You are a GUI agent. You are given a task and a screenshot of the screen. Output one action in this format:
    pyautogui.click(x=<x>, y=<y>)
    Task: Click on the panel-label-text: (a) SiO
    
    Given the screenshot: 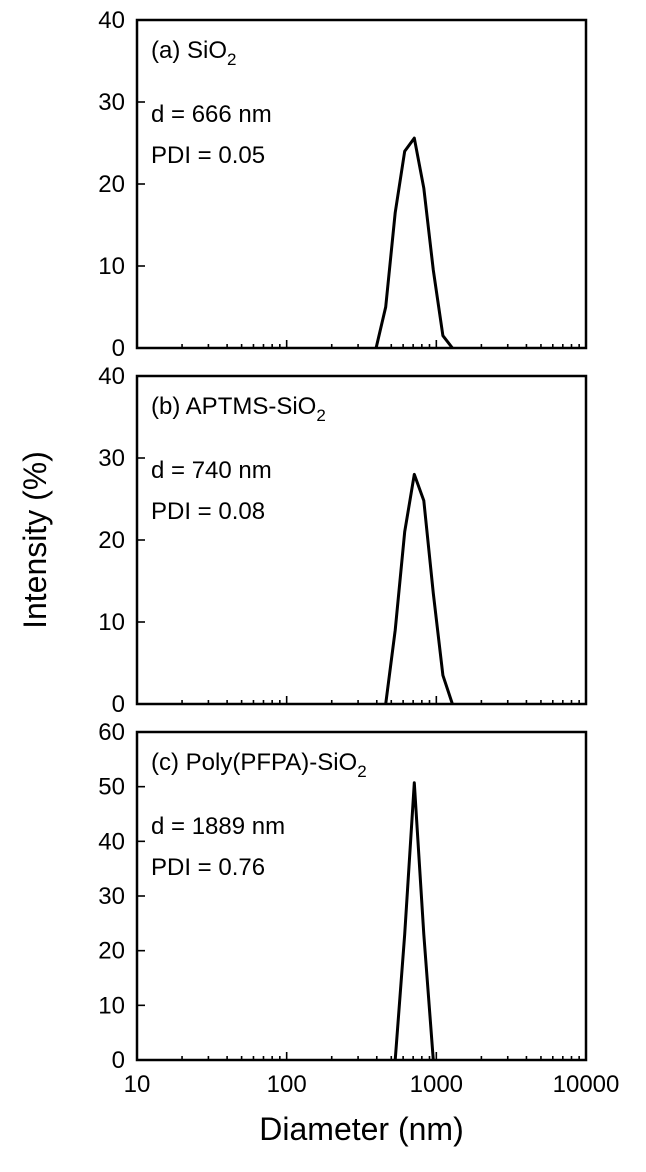 What is the action you would take?
    pyautogui.click(x=189, y=50)
    